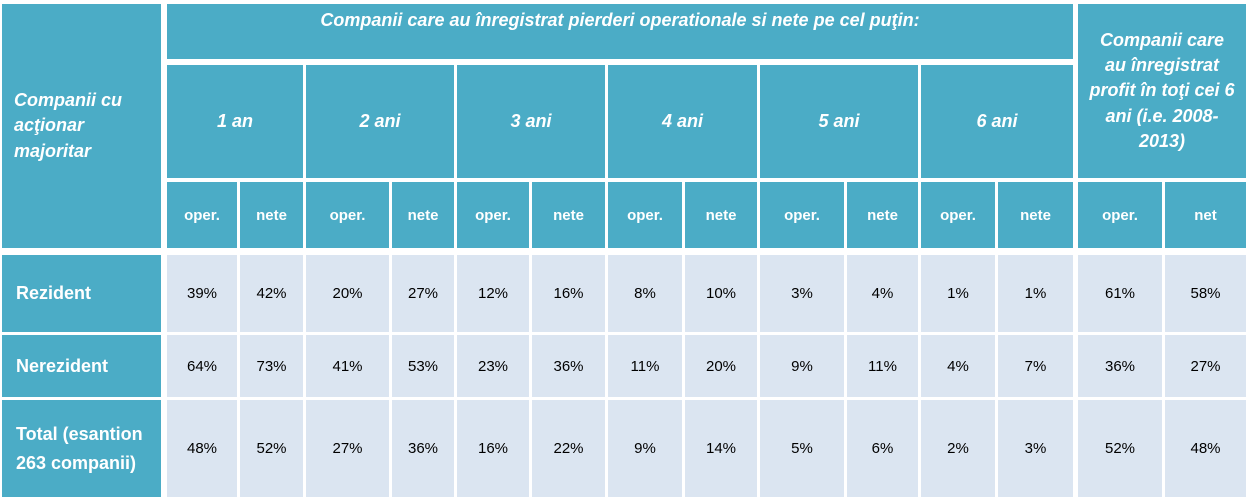 The width and height of the screenshot is (1253, 504). What do you see at coordinates (68, 125) in the screenshot?
I see `row-header-text: Companii cu acţionar majoritar` at bounding box center [68, 125].